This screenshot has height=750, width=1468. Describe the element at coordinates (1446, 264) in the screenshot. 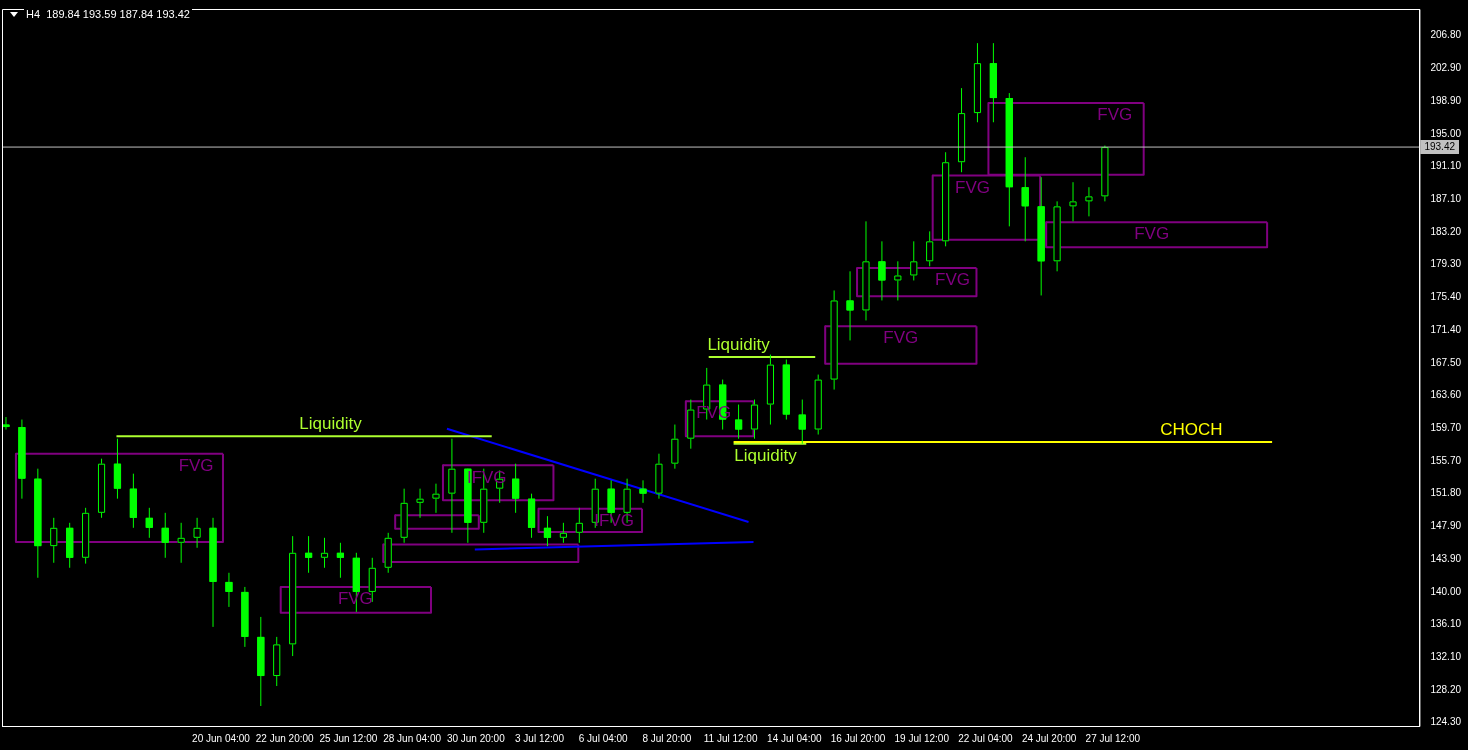

I see `y-tick-label: 179.30` at that location.